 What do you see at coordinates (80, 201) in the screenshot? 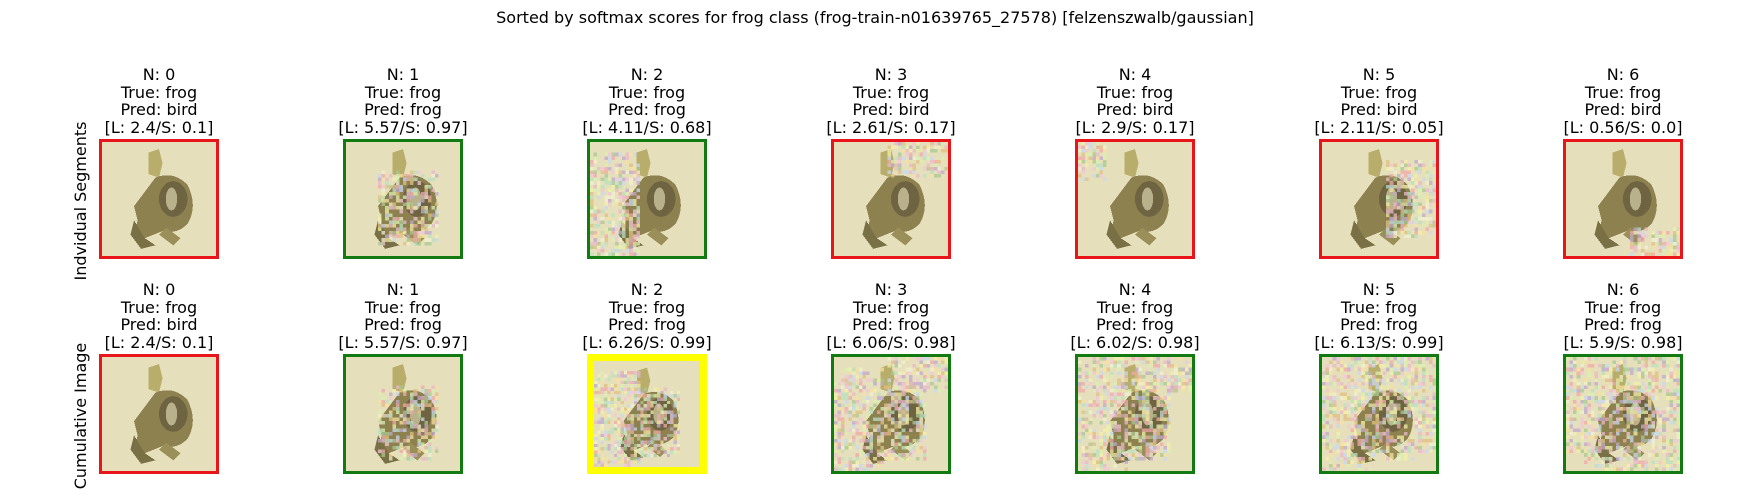
I see `row-label-individual-segments: Indvidual Segments` at bounding box center [80, 201].